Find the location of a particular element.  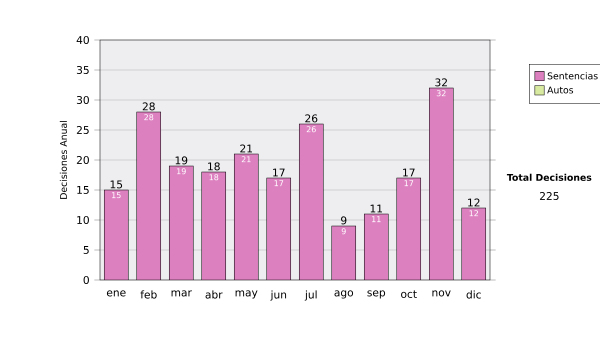

total-label: 26 is located at coordinates (311, 118).